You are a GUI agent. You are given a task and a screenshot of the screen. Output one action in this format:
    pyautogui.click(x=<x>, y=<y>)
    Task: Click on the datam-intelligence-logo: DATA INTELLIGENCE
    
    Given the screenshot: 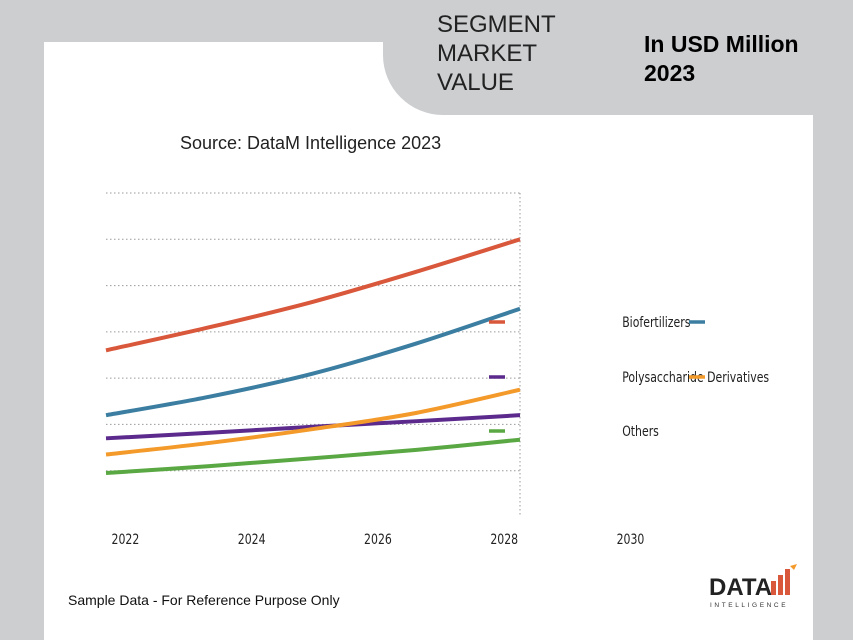 What is the action you would take?
    pyautogui.click(x=753, y=586)
    